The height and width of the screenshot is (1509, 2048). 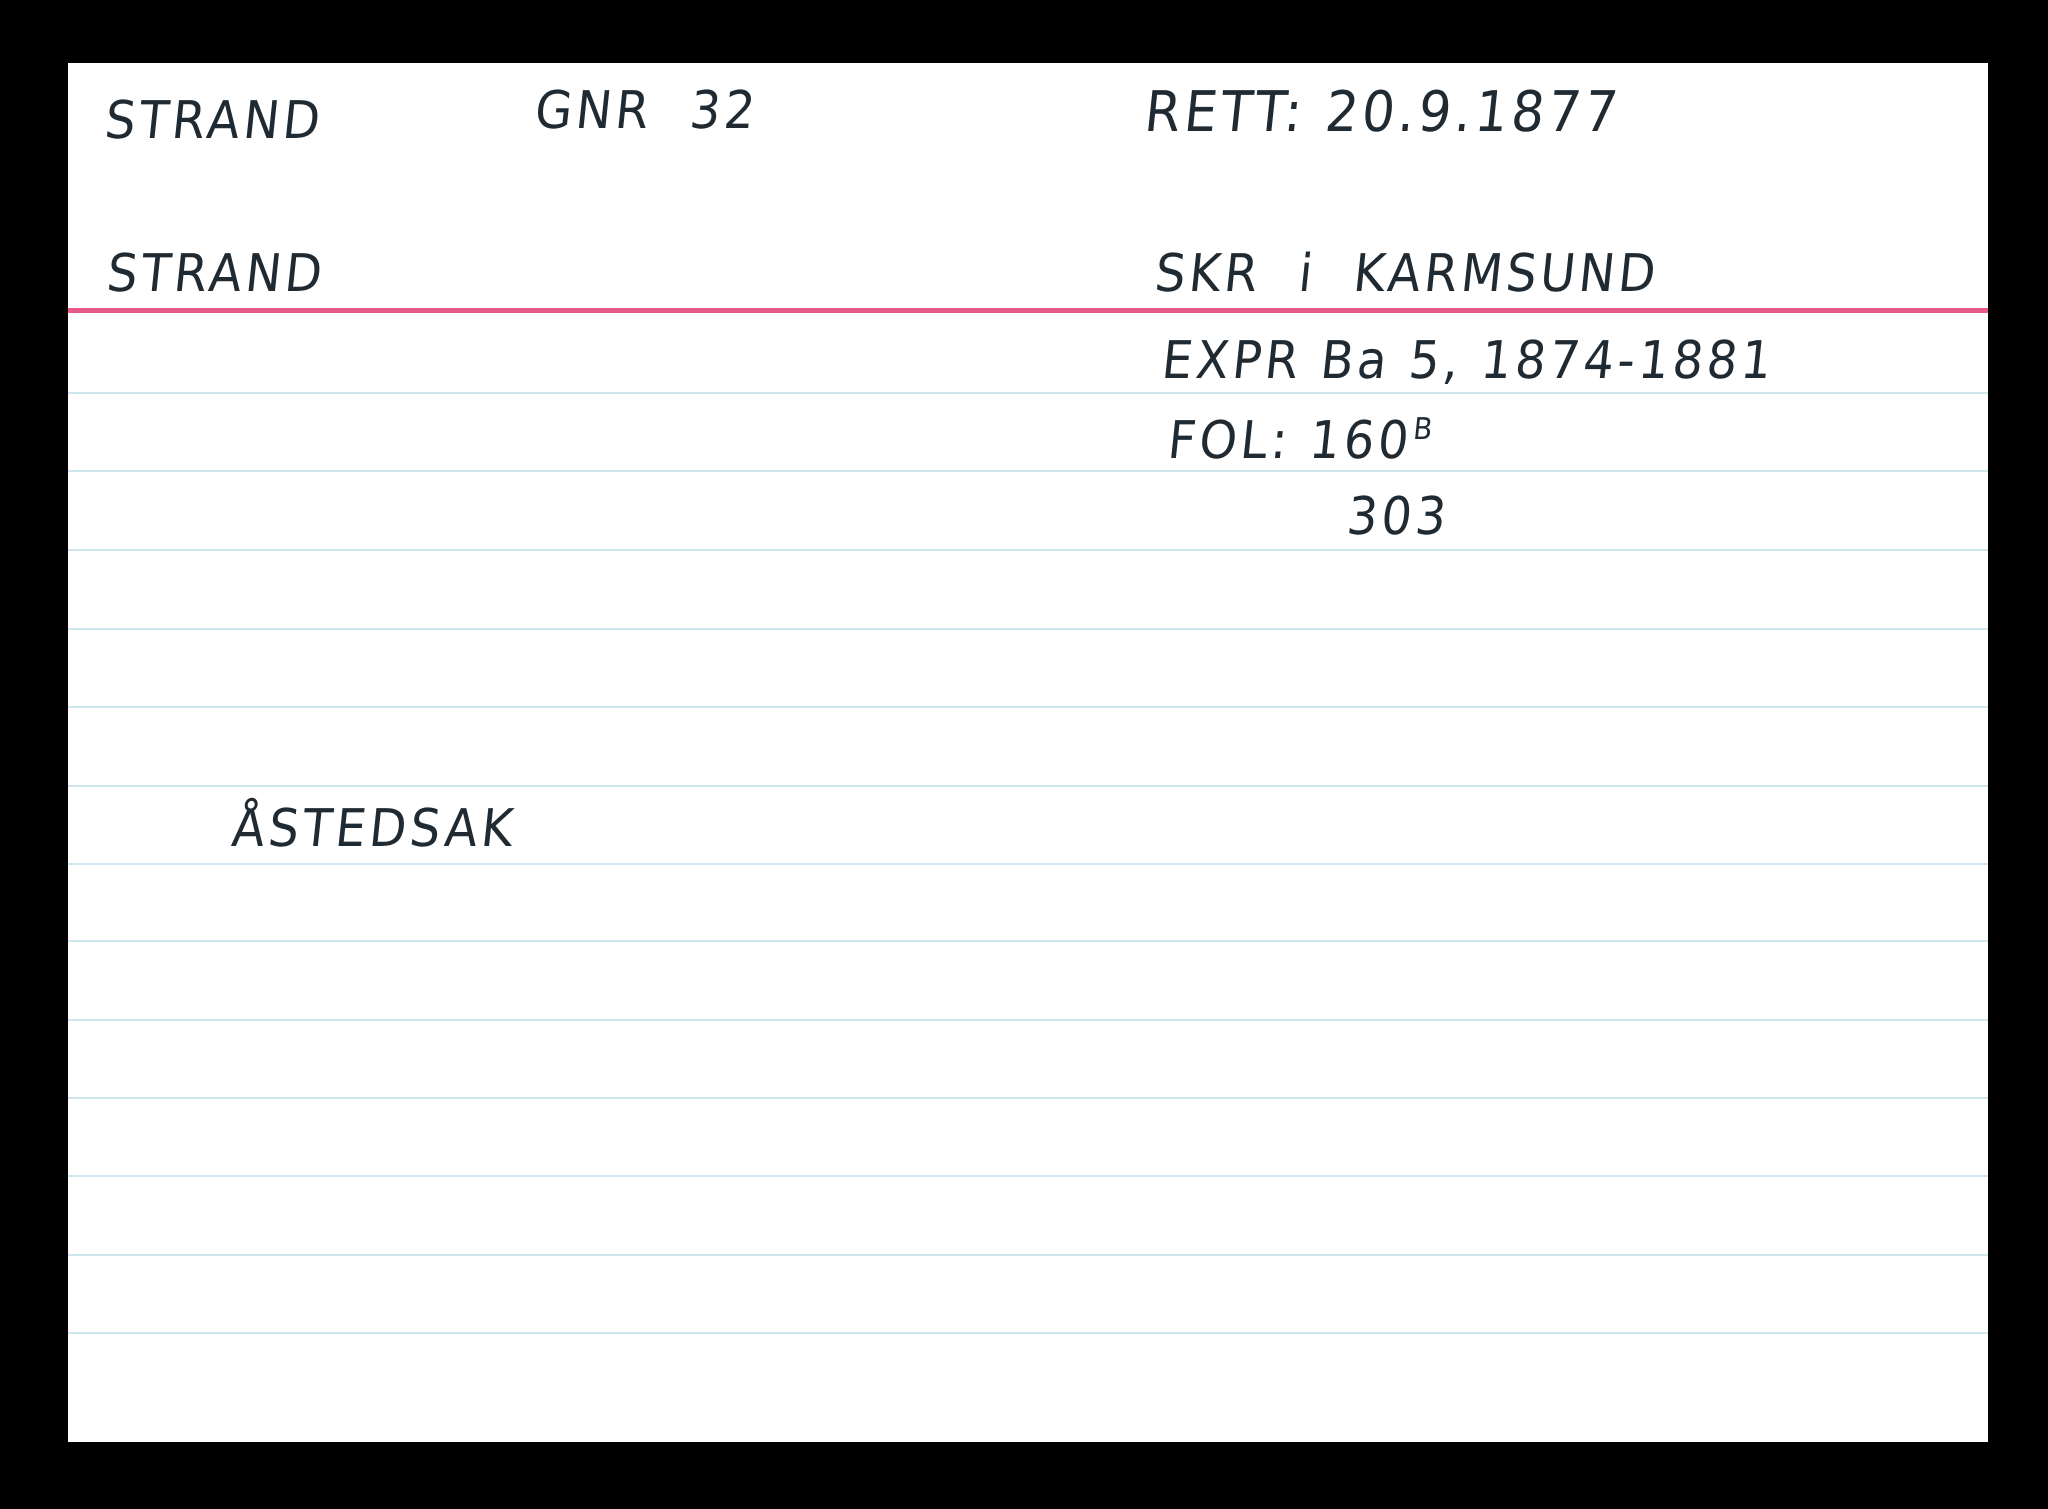 I want to click on source-reference: EXPR Ba 5, 1874-1881, so click(x=1469, y=361).